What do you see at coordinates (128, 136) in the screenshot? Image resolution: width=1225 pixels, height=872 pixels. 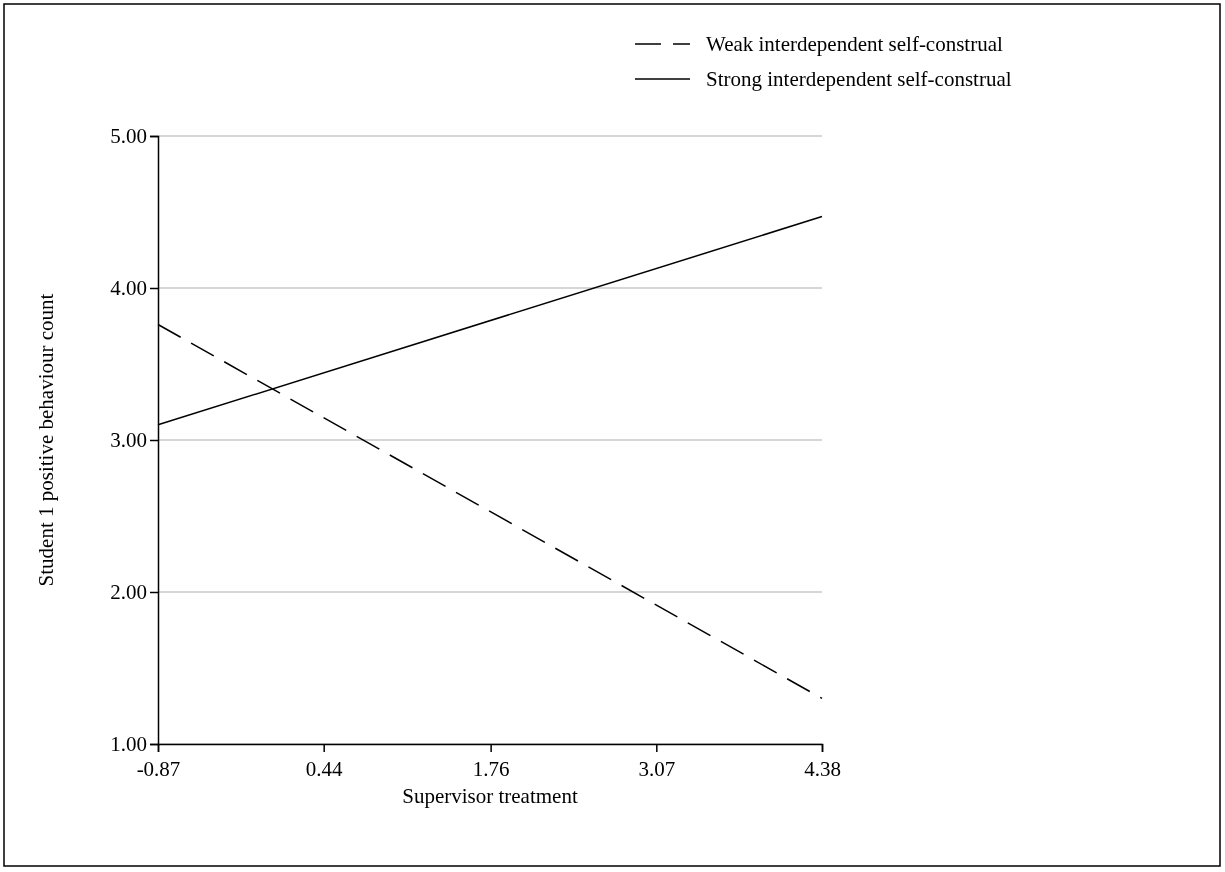 I see `y-tick-label: 5.00` at bounding box center [128, 136].